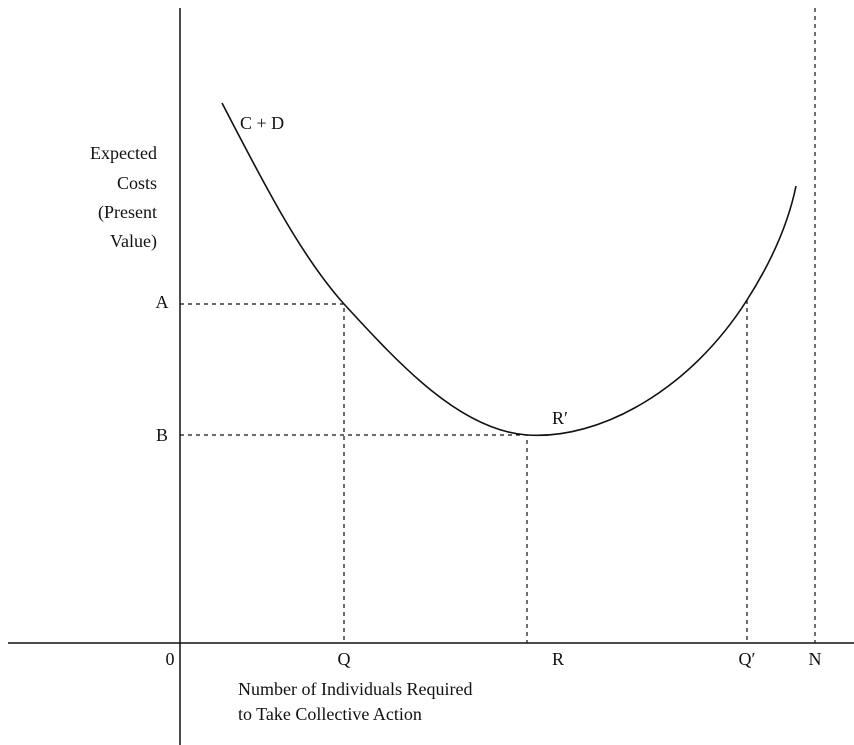 This screenshot has width=854, height=745. What do you see at coordinates (354, 538) in the screenshot?
I see `b-r-guide` at bounding box center [354, 538].